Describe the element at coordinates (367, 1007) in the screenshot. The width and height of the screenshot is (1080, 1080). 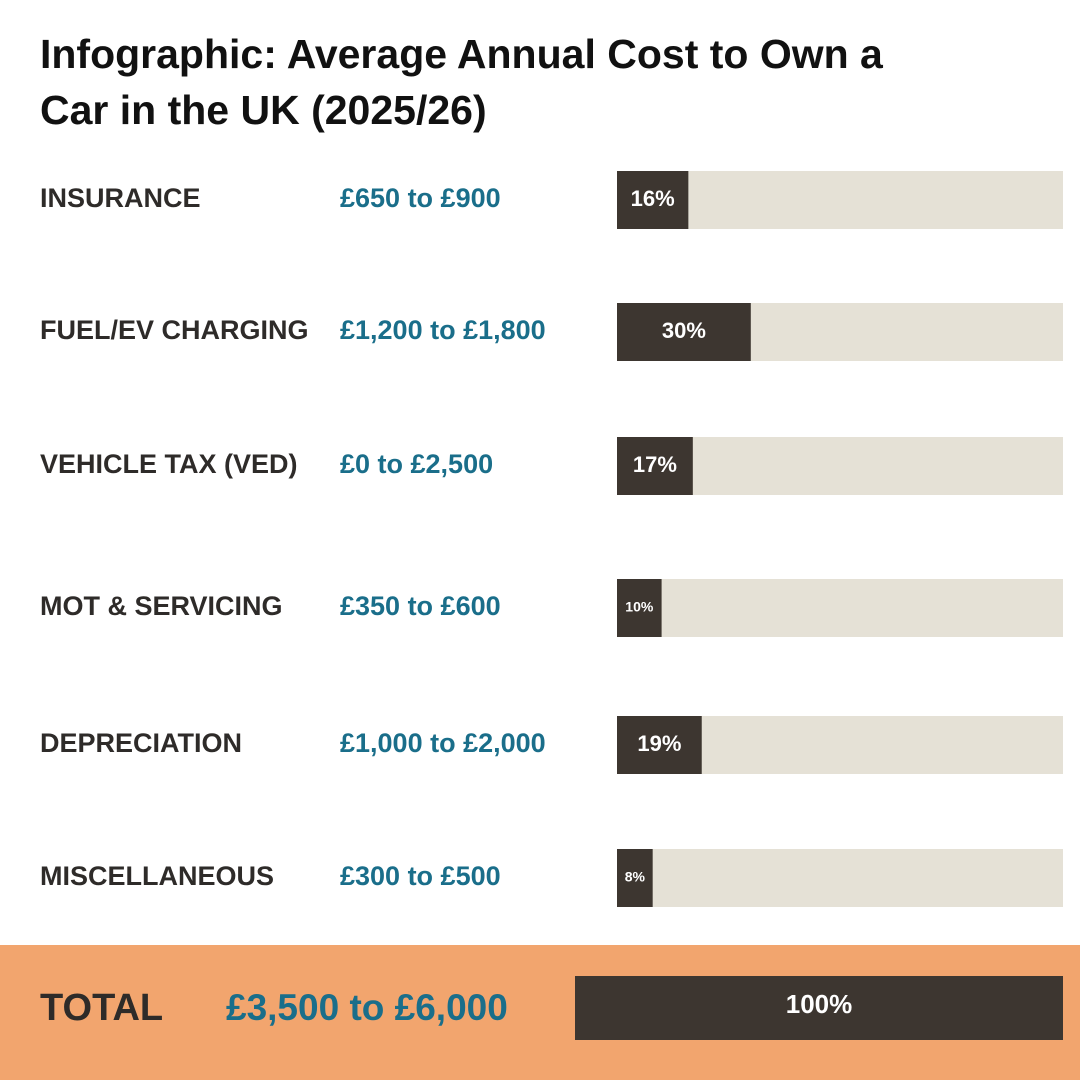
I see `total-range: £3,500 to £6,000` at that location.